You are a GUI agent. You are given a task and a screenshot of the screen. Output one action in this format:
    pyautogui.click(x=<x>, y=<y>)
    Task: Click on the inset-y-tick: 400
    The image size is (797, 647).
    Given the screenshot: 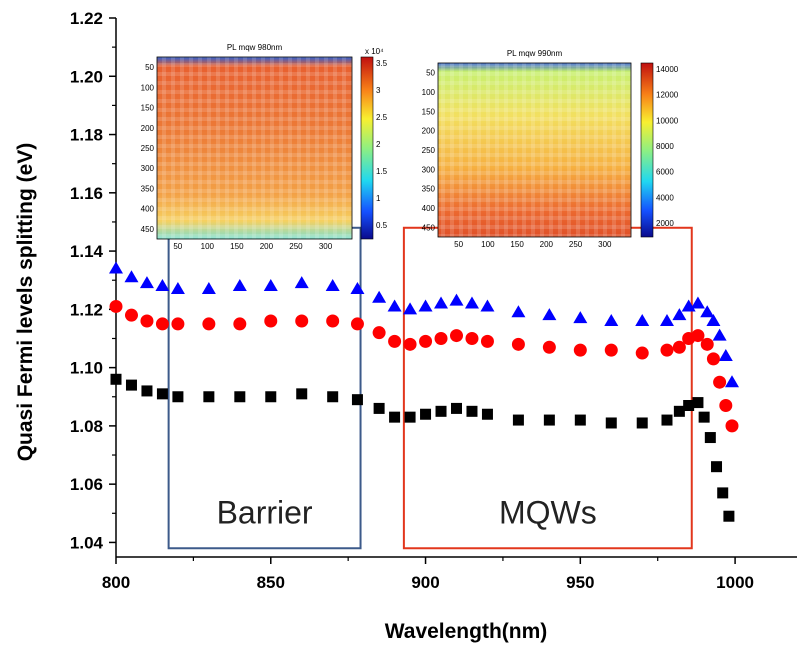 What is the action you would take?
    pyautogui.click(x=429, y=208)
    